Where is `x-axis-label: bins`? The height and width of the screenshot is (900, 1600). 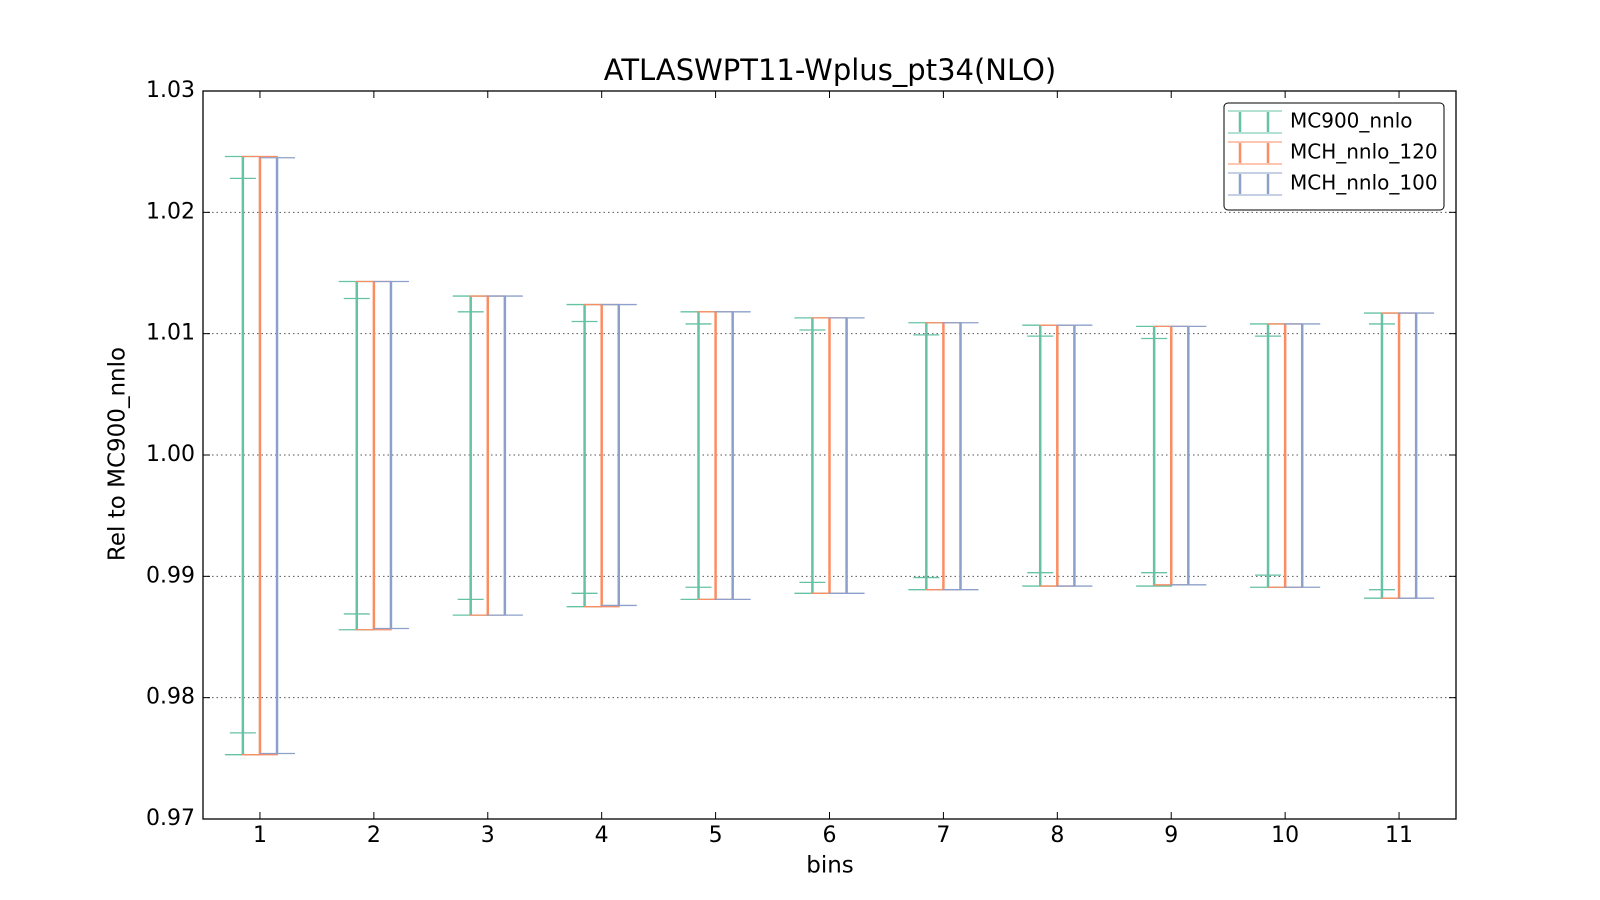 x-axis-label: bins is located at coordinates (830, 866).